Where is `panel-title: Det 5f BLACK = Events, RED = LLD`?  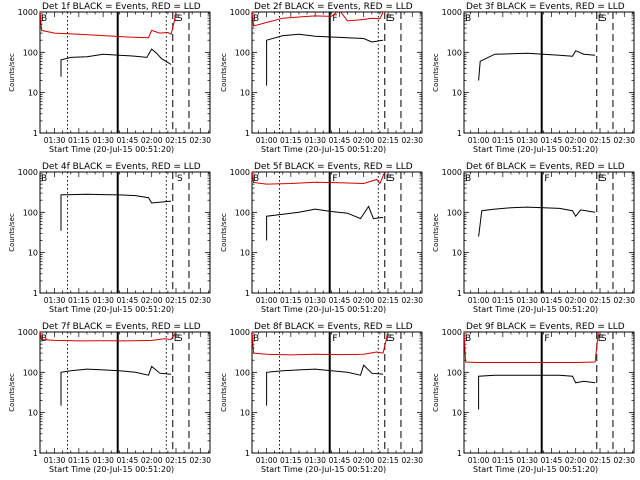
panel-title: Det 5f BLACK = Events, RED = LLD is located at coordinates (333, 167).